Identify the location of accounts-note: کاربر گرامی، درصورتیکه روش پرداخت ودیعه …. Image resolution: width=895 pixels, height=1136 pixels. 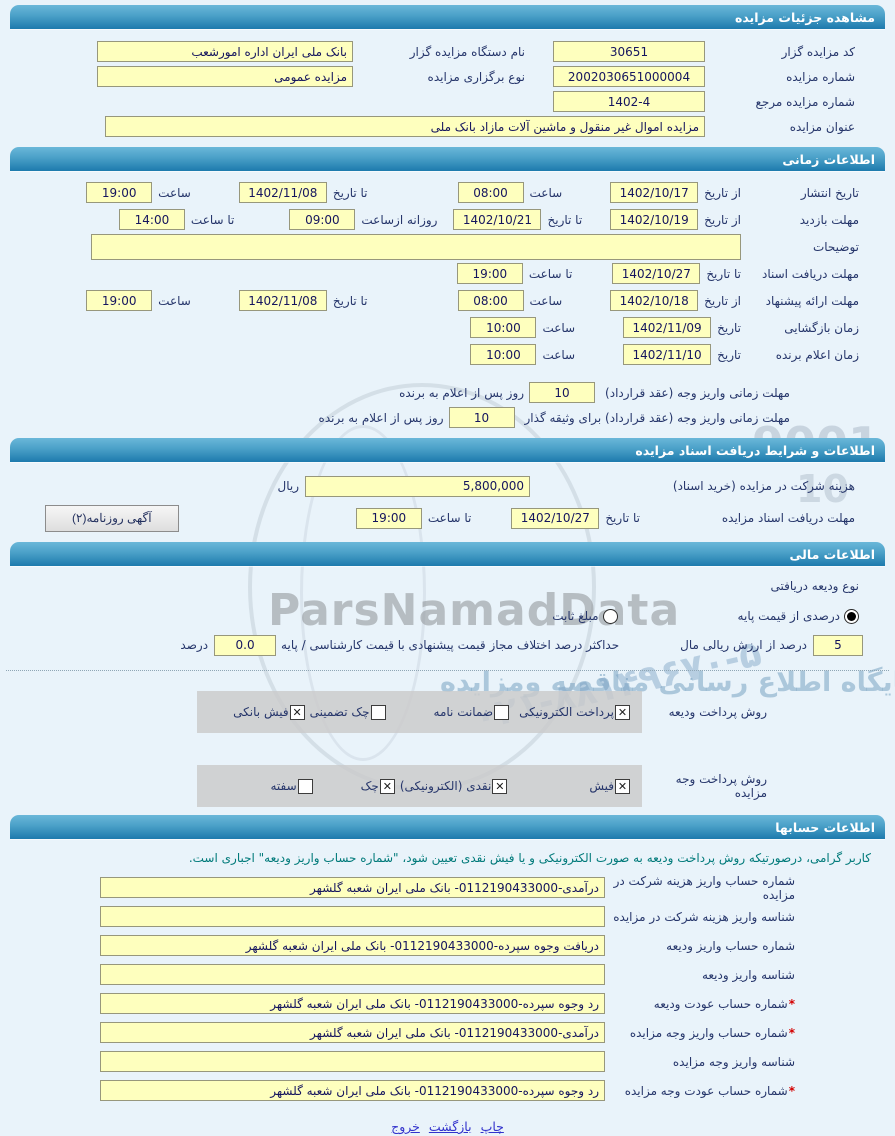
(529, 858).